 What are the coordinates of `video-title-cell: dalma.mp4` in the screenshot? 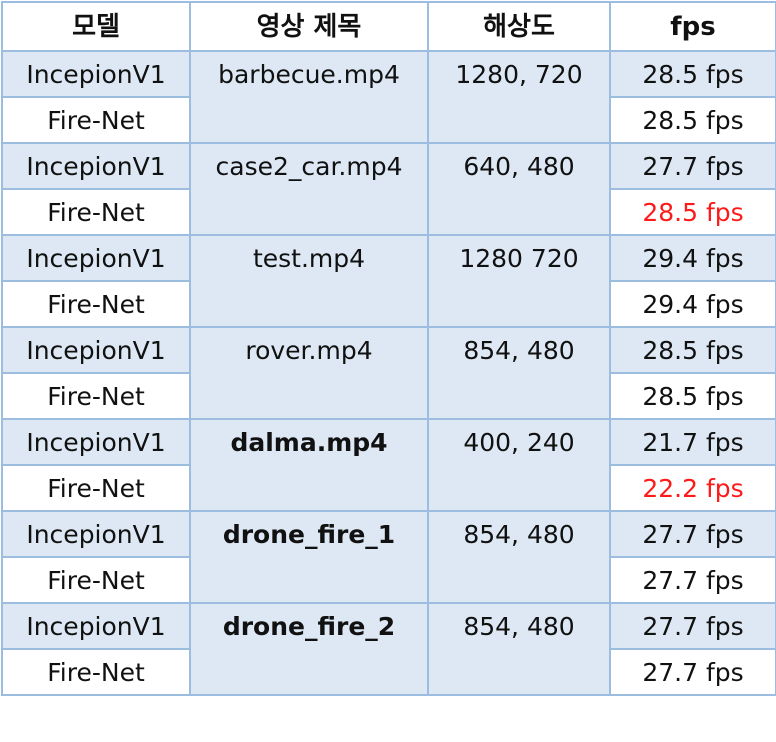 It's located at (309, 465).